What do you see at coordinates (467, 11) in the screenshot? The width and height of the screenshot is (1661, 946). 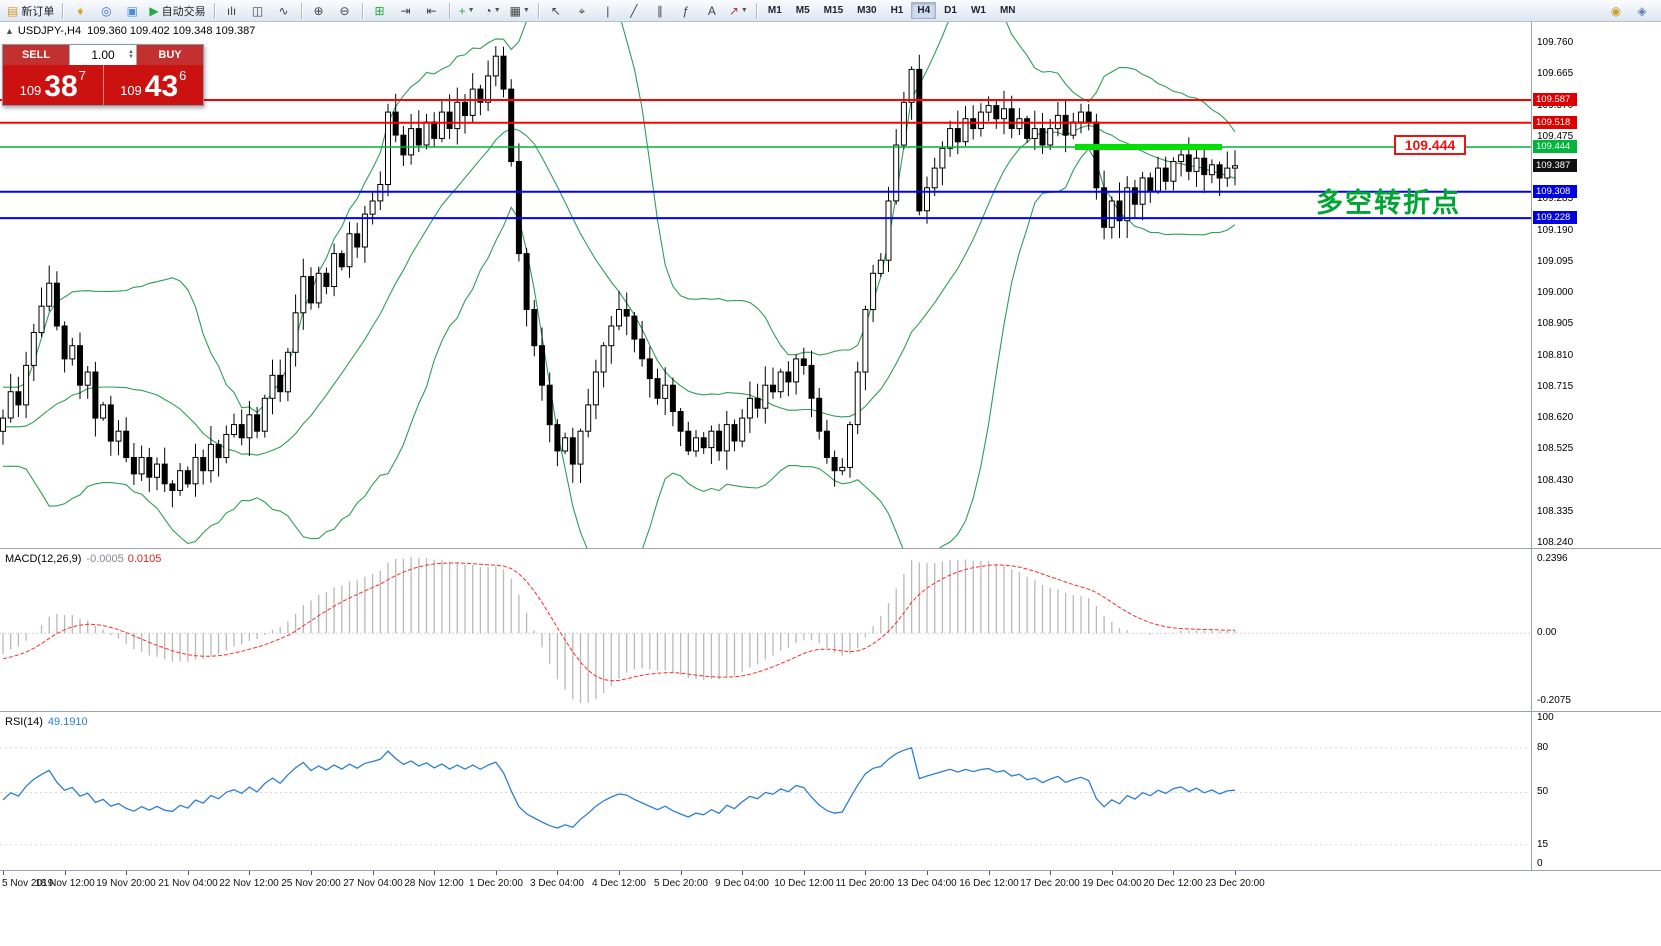 I see `indicators-button: + ▼` at bounding box center [467, 11].